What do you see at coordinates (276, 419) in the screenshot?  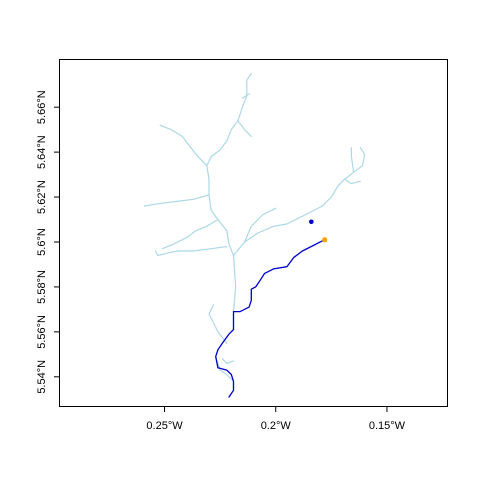 I see `x-axis: 0.25°W 0.2°W 0.15°W` at bounding box center [276, 419].